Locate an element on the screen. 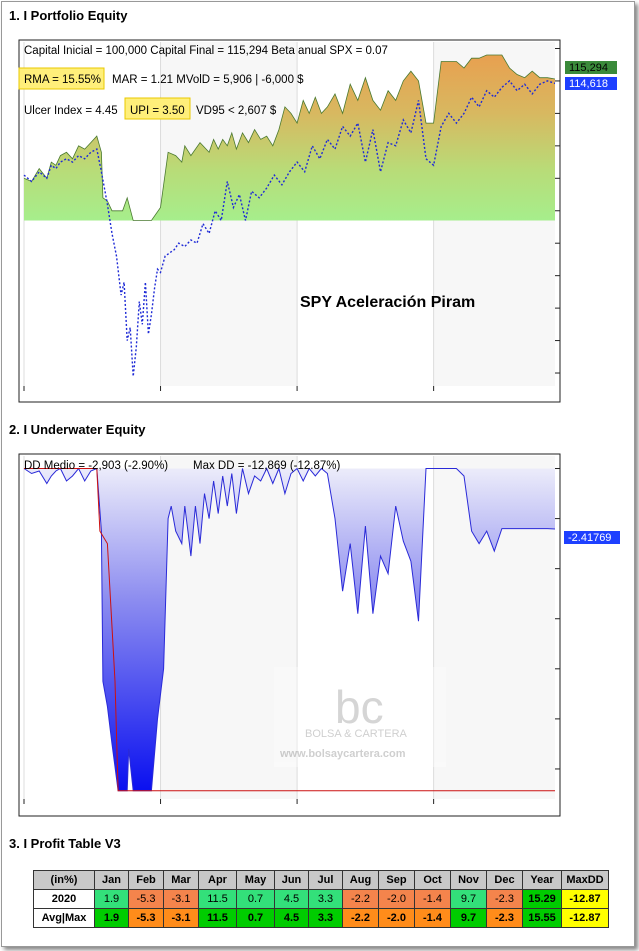 The height and width of the screenshot is (951, 639). spy-last-badge-text: 114,618 is located at coordinates (588, 84).